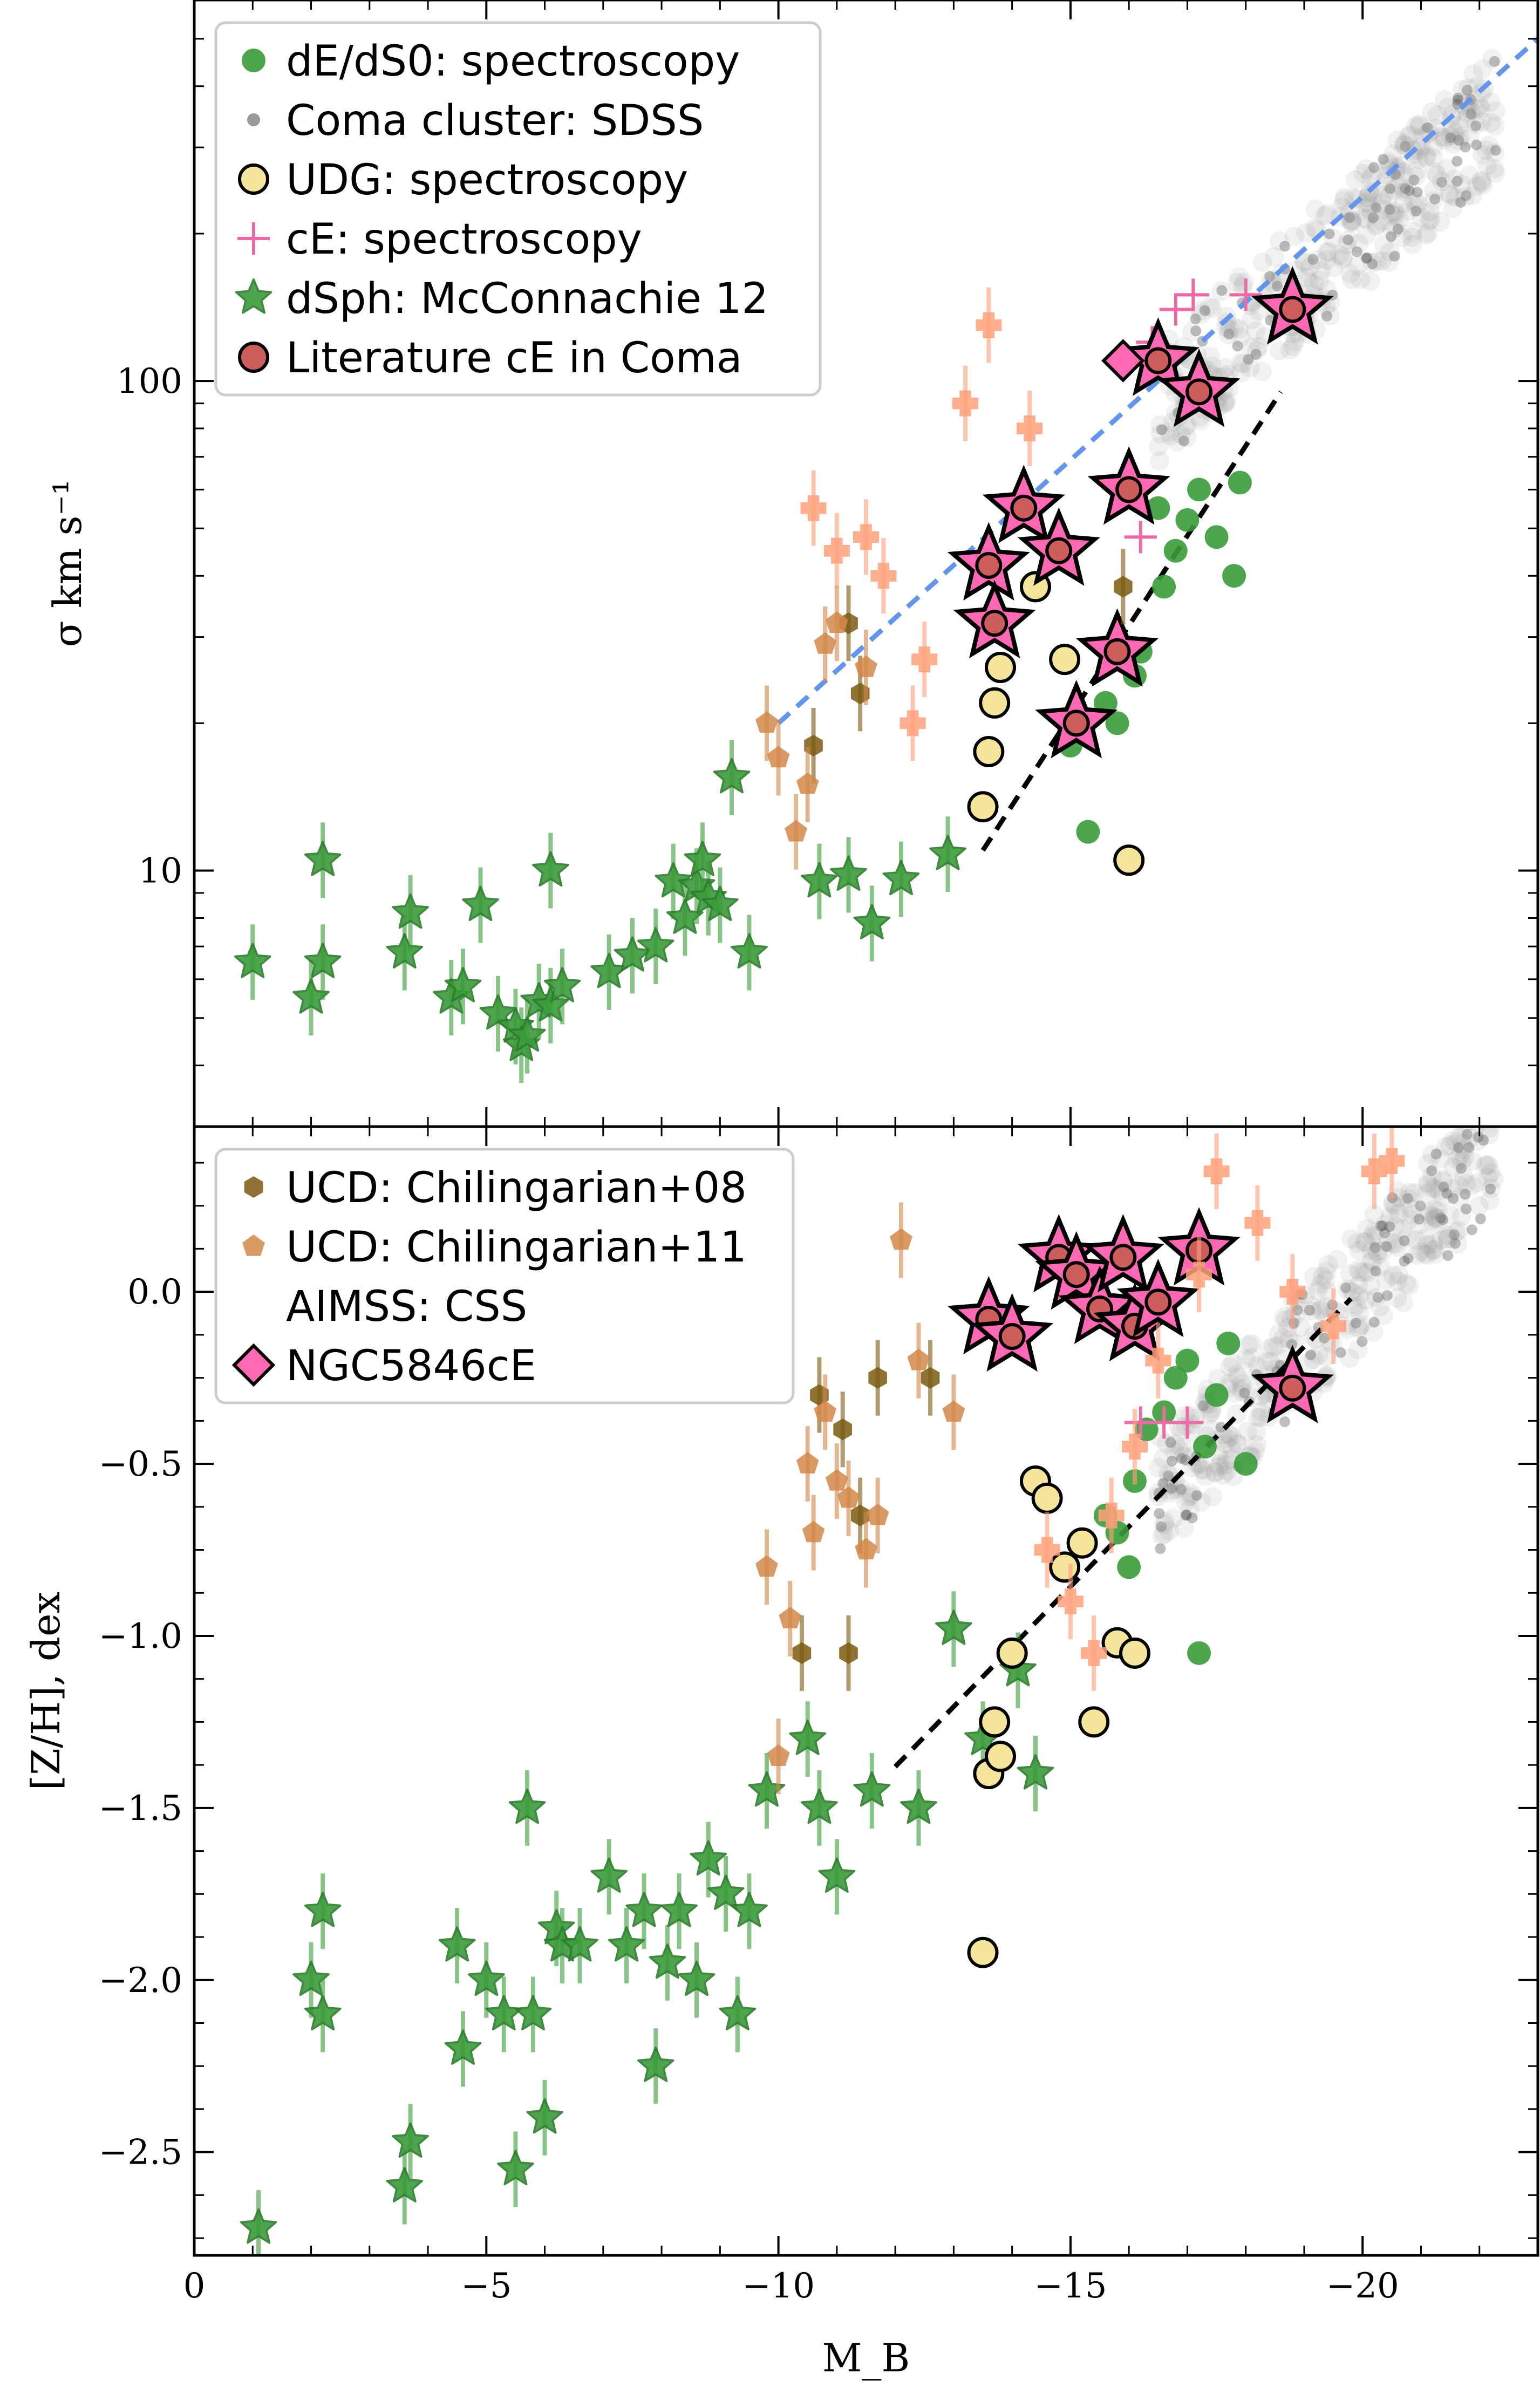  I want to click on legend-label: UCD: Chilingarian+11, so click(516, 1247).